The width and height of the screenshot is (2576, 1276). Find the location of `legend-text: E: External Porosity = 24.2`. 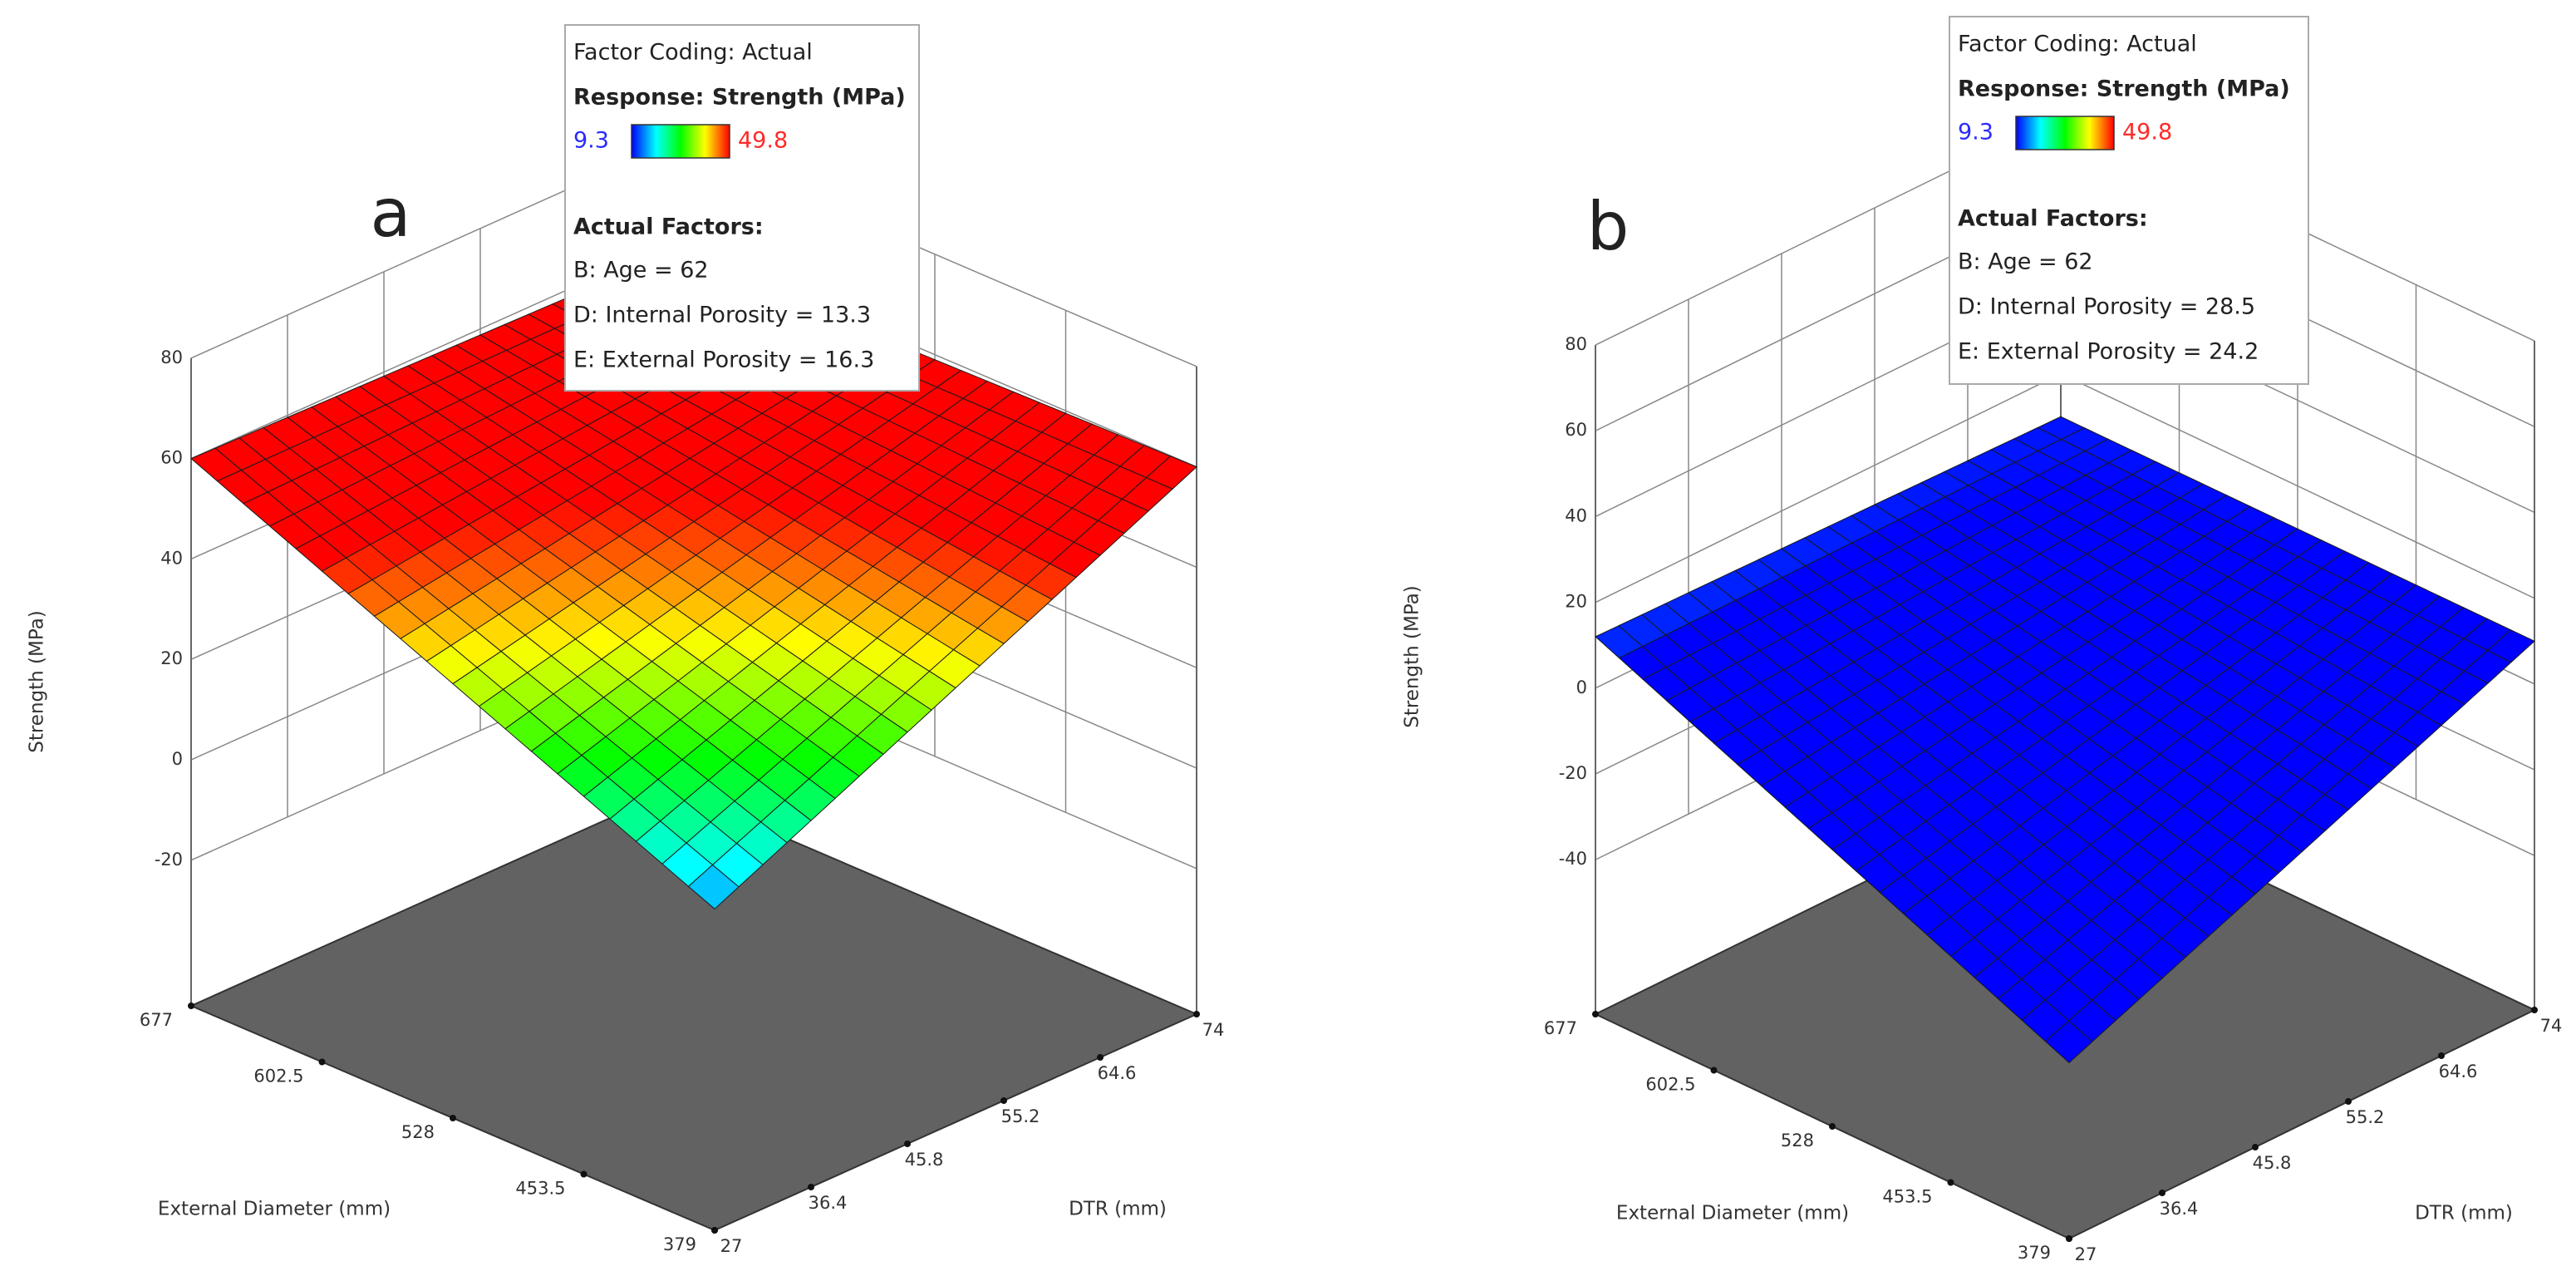

legend-text: E: External Porosity = 24.2 is located at coordinates (2109, 352).